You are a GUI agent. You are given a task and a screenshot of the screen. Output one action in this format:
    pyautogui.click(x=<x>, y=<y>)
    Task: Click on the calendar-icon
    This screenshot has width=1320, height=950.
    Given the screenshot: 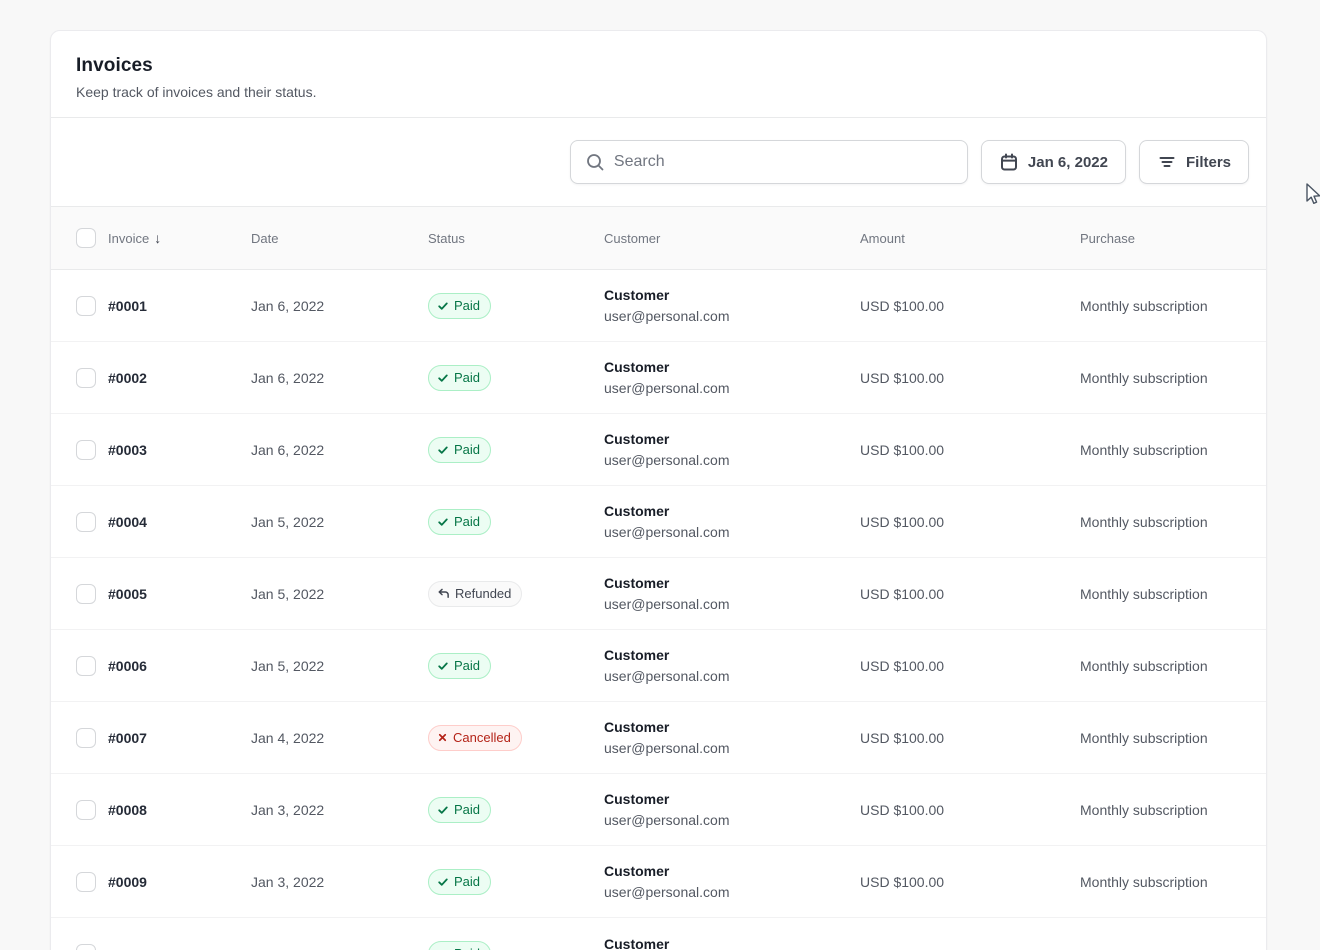 What is the action you would take?
    pyautogui.click(x=1008, y=162)
    